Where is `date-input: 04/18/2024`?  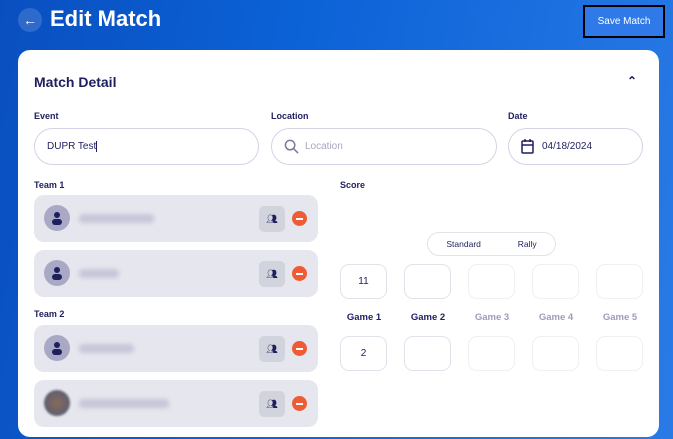
date-input: 04/18/2024 is located at coordinates (575, 146).